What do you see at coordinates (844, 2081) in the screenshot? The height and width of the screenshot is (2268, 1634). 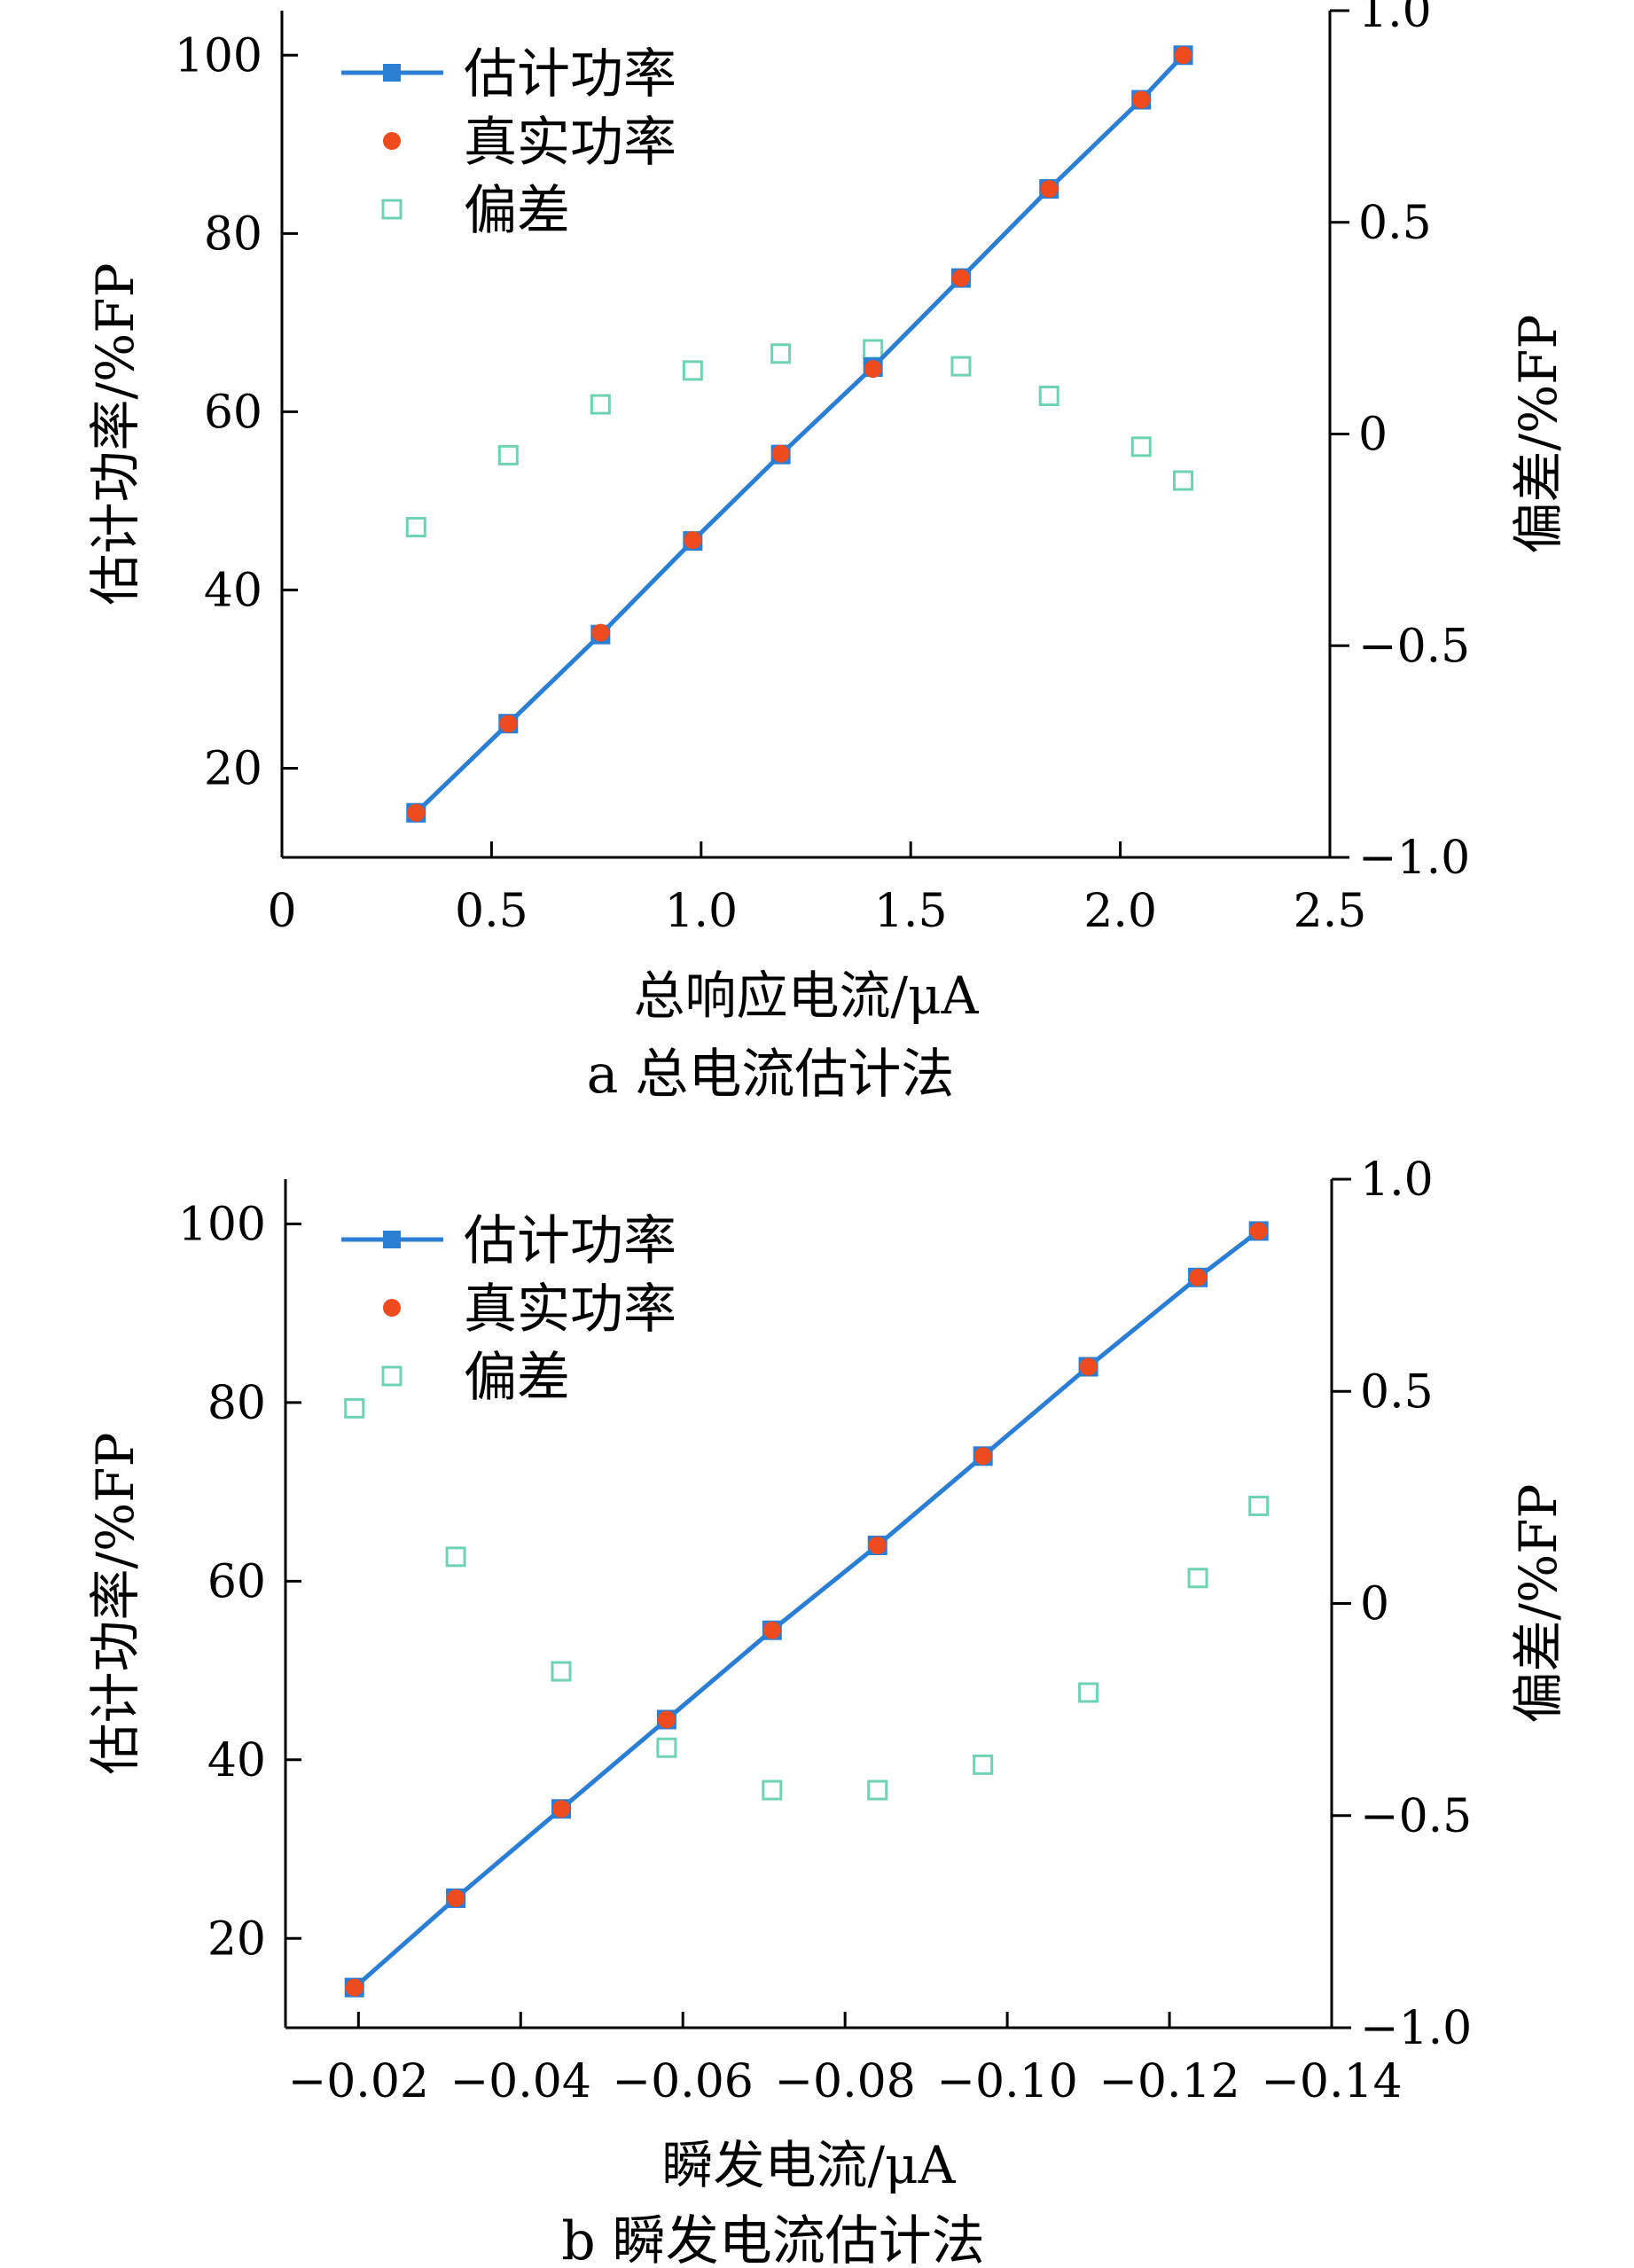 I see `x-tick-label: −0.08` at bounding box center [844, 2081].